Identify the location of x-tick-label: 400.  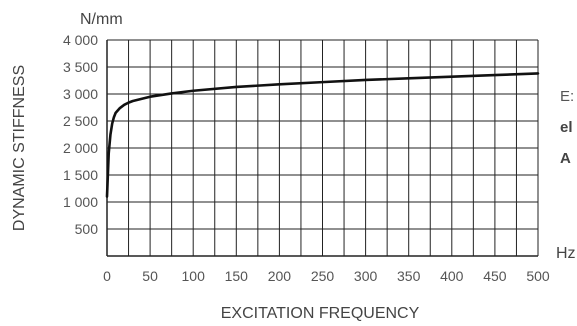
(452, 276).